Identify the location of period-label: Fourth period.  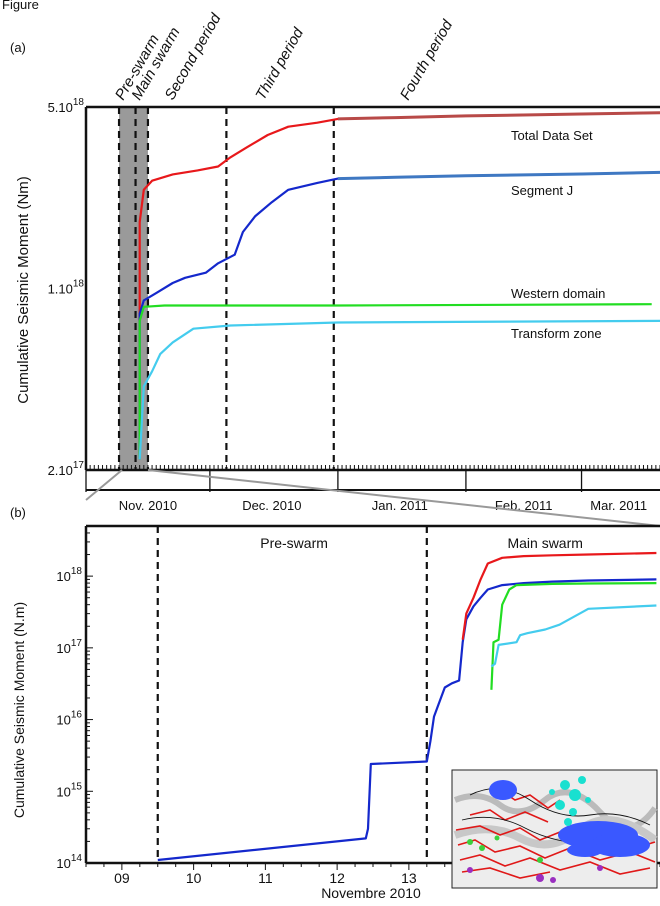
(427, 60).